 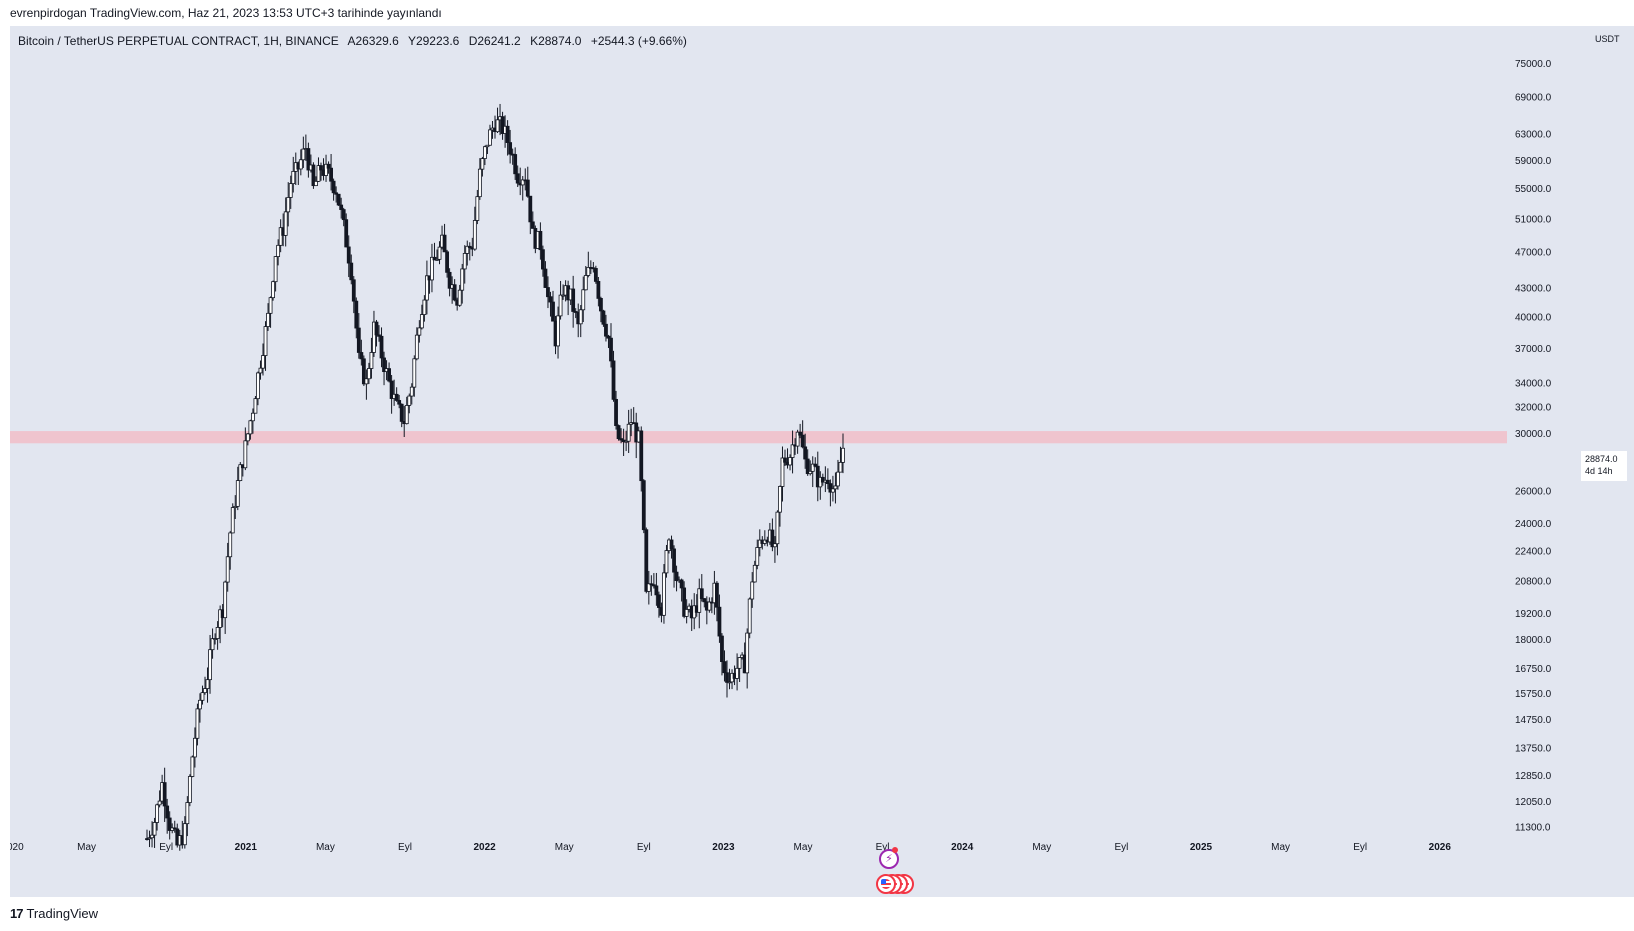 I want to click on price-axis-tick: 12050.0, so click(x=1533, y=802).